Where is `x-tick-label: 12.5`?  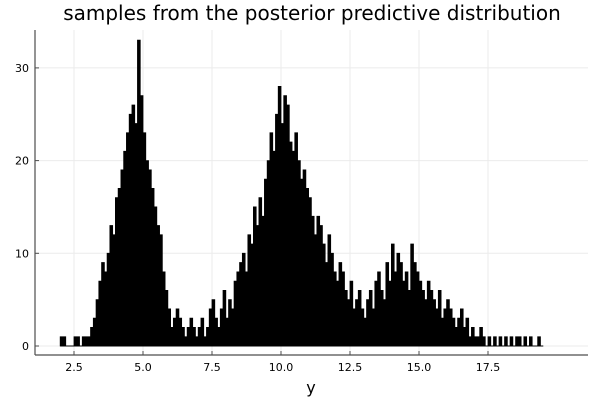 x-tick-label: 12.5 is located at coordinates (350, 367).